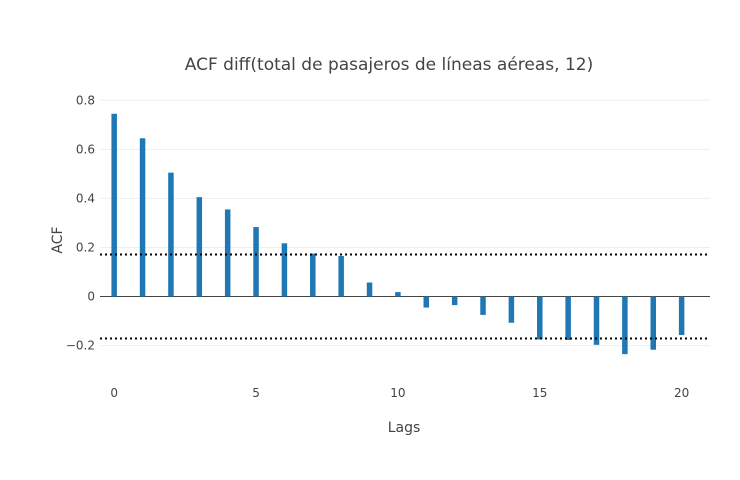 The width and height of the screenshot is (740, 480). I want to click on x-tick-label: 5, so click(256, 393).